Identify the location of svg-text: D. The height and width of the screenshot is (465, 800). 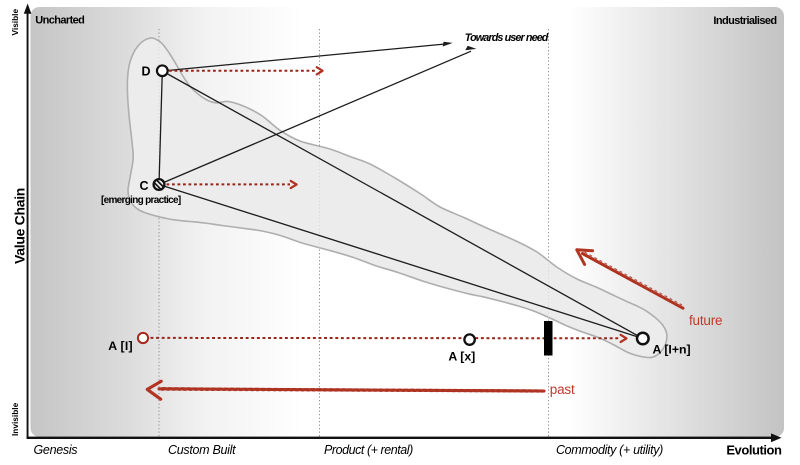
(146, 72).